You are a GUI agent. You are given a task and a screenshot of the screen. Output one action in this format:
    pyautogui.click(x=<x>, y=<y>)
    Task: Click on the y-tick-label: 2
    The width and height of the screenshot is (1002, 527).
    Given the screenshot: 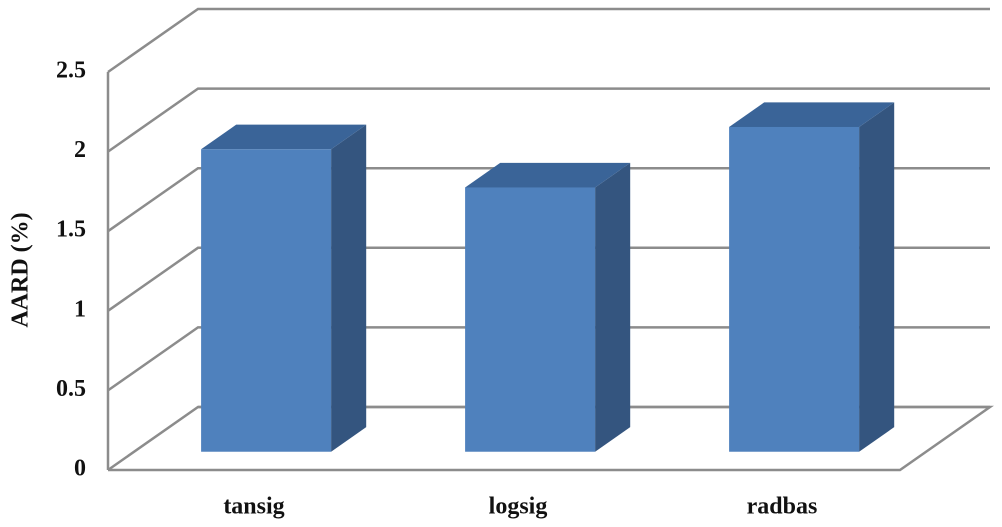 What is the action you would take?
    pyautogui.click(x=80, y=150)
    